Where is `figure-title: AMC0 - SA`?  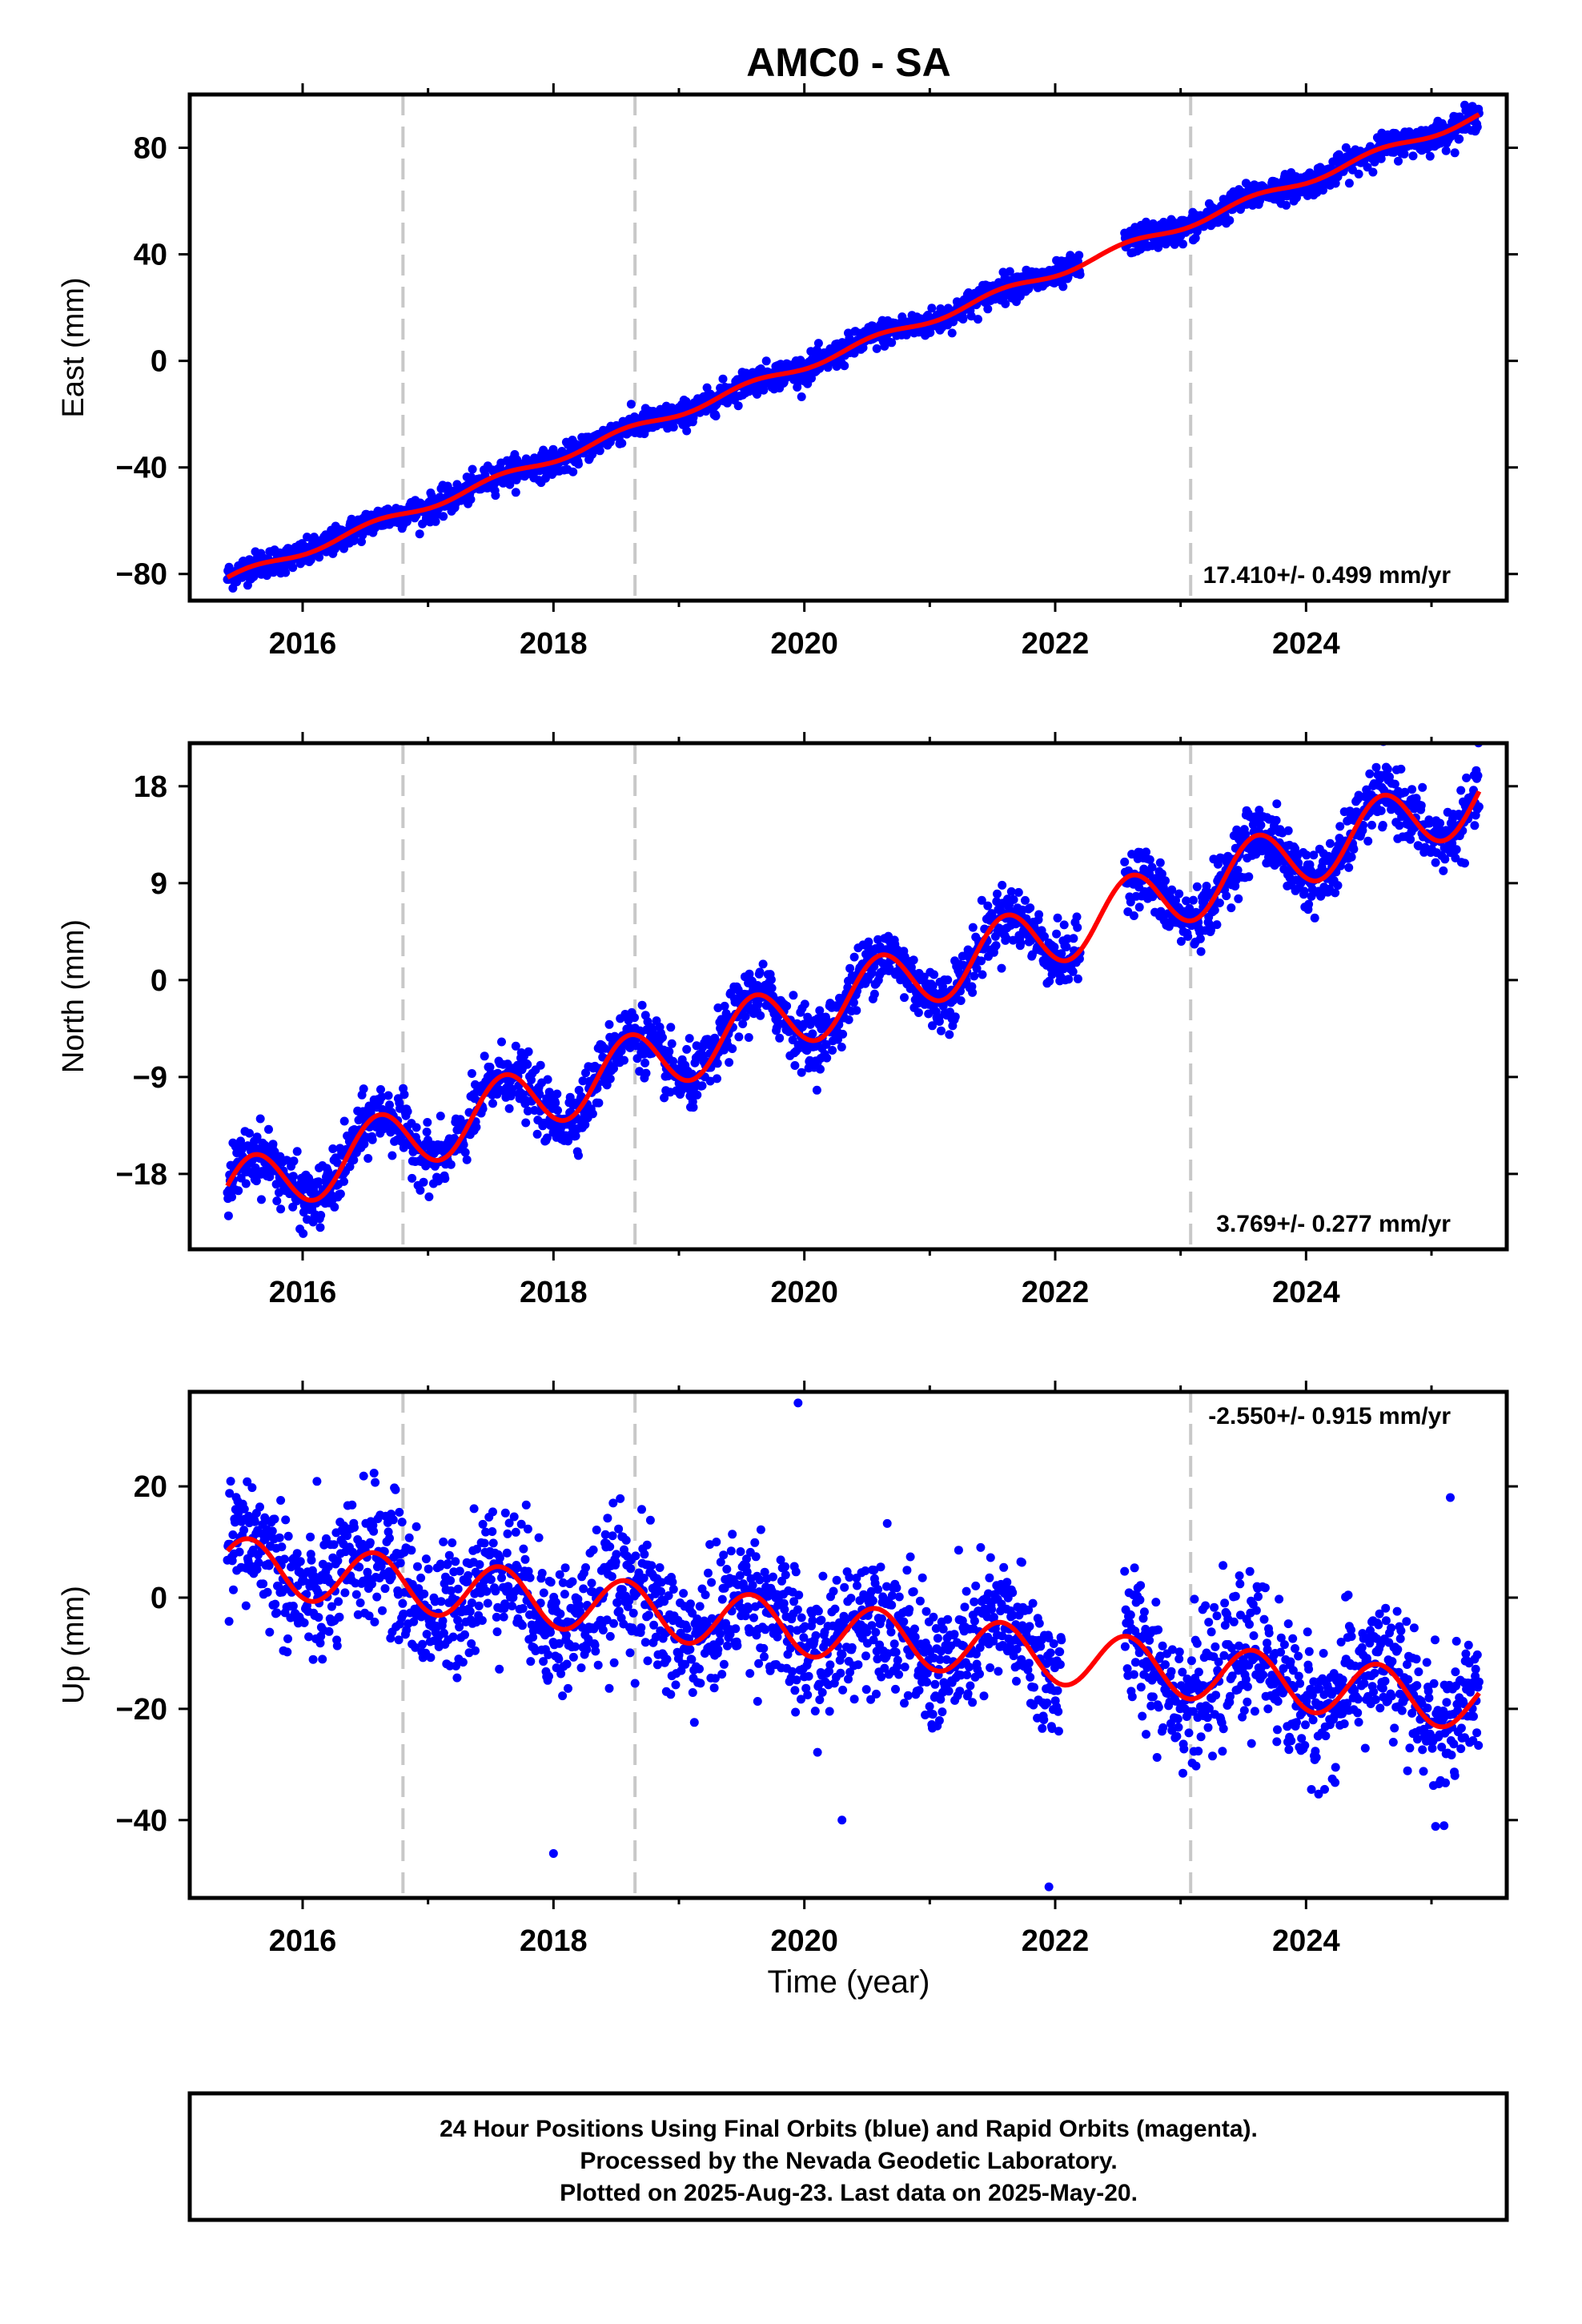 figure-title: AMC0 - SA is located at coordinates (848, 62).